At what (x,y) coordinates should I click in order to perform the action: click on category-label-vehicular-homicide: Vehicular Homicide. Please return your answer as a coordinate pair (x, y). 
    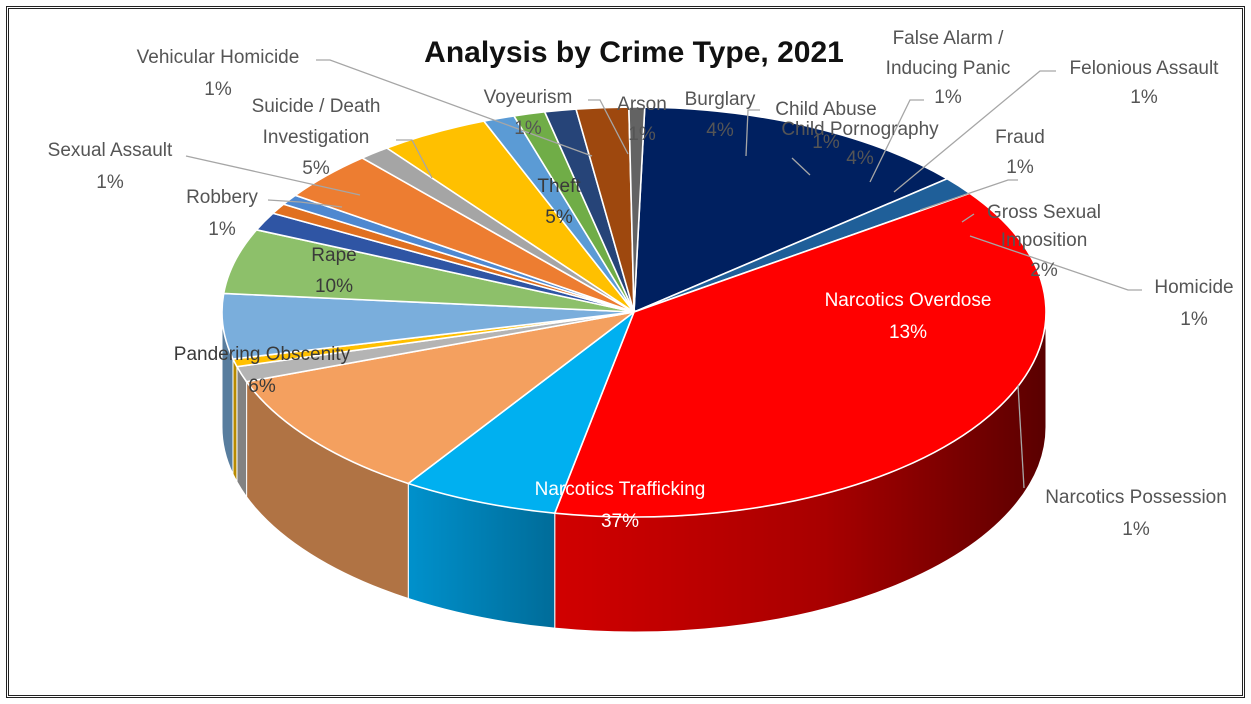
    Looking at the image, I should click on (218, 57).